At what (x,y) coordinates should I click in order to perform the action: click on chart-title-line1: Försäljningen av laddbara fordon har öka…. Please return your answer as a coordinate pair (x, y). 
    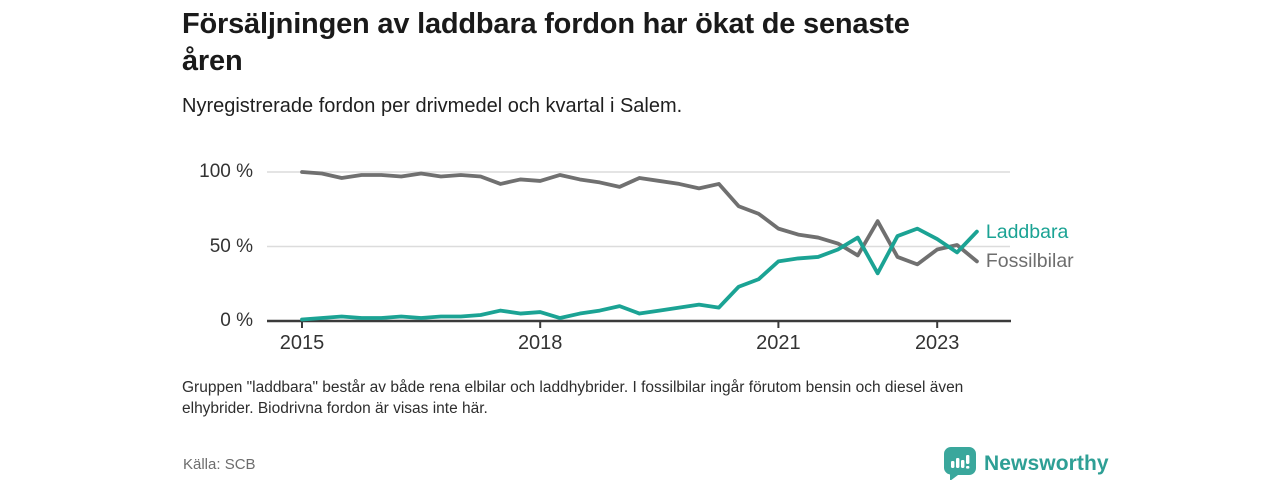
    Looking at the image, I should click on (546, 24).